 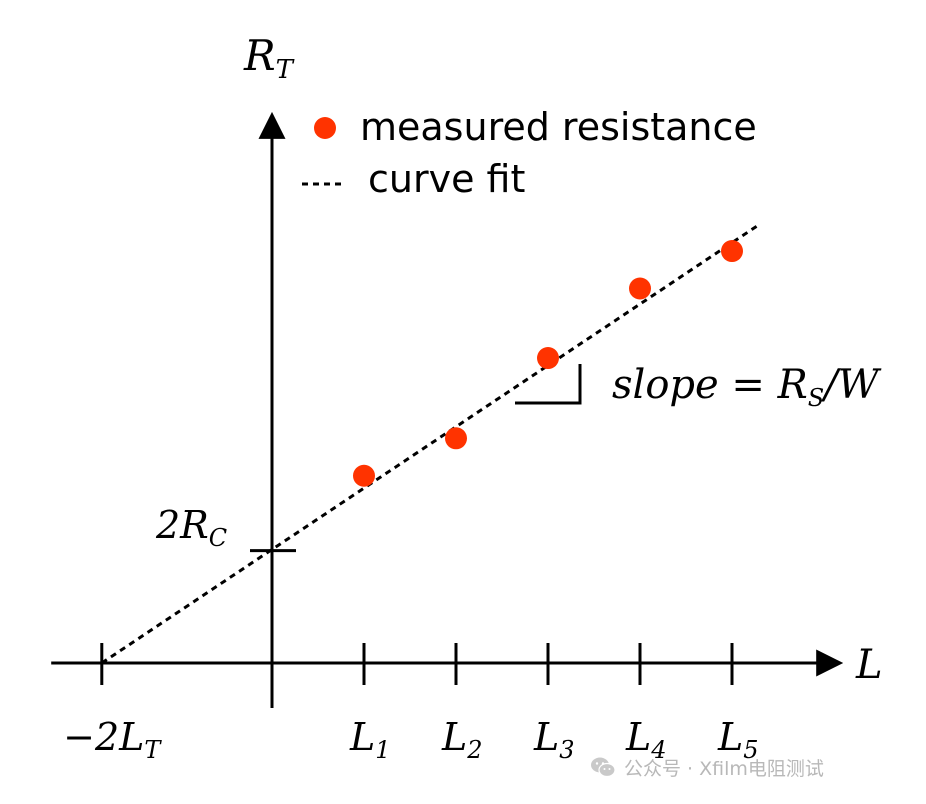 I want to click on legend: measured resistance curve fit, so click(x=529, y=153).